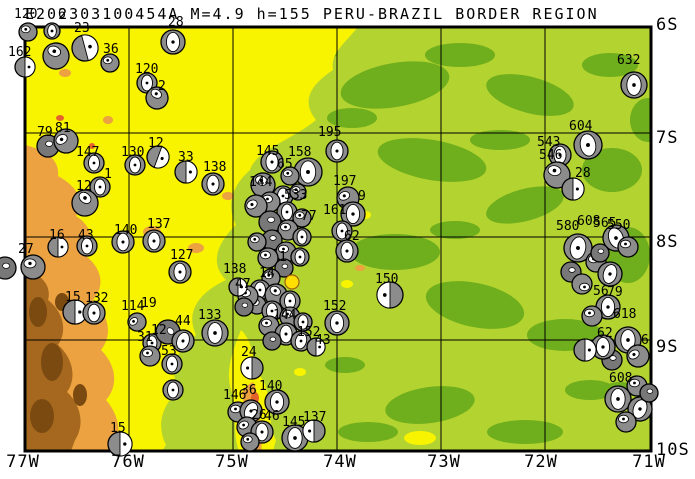  Describe the element at coordinates (649, 462) in the screenshot. I see `longitude-tick-label: 71W` at that location.